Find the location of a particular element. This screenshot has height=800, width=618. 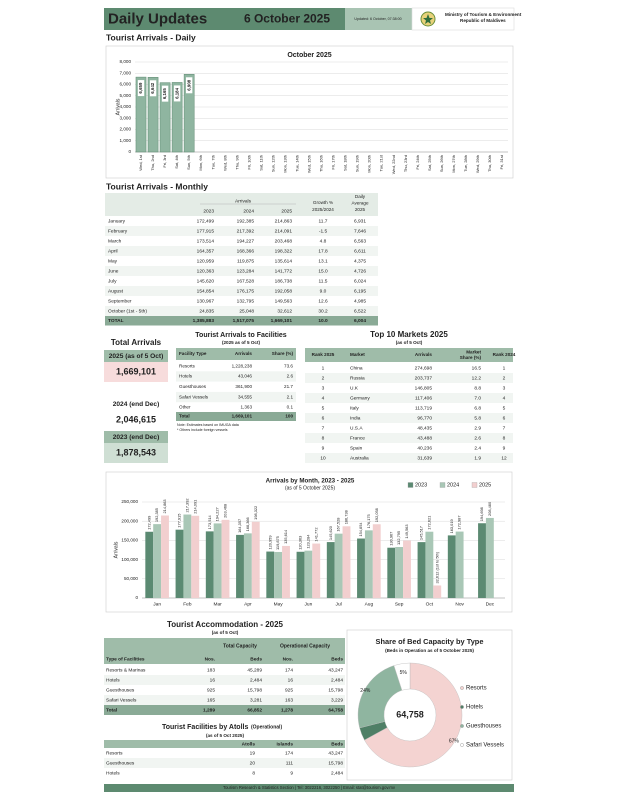

table-cell: Resorts & Marinas is located at coordinates (126, 670).